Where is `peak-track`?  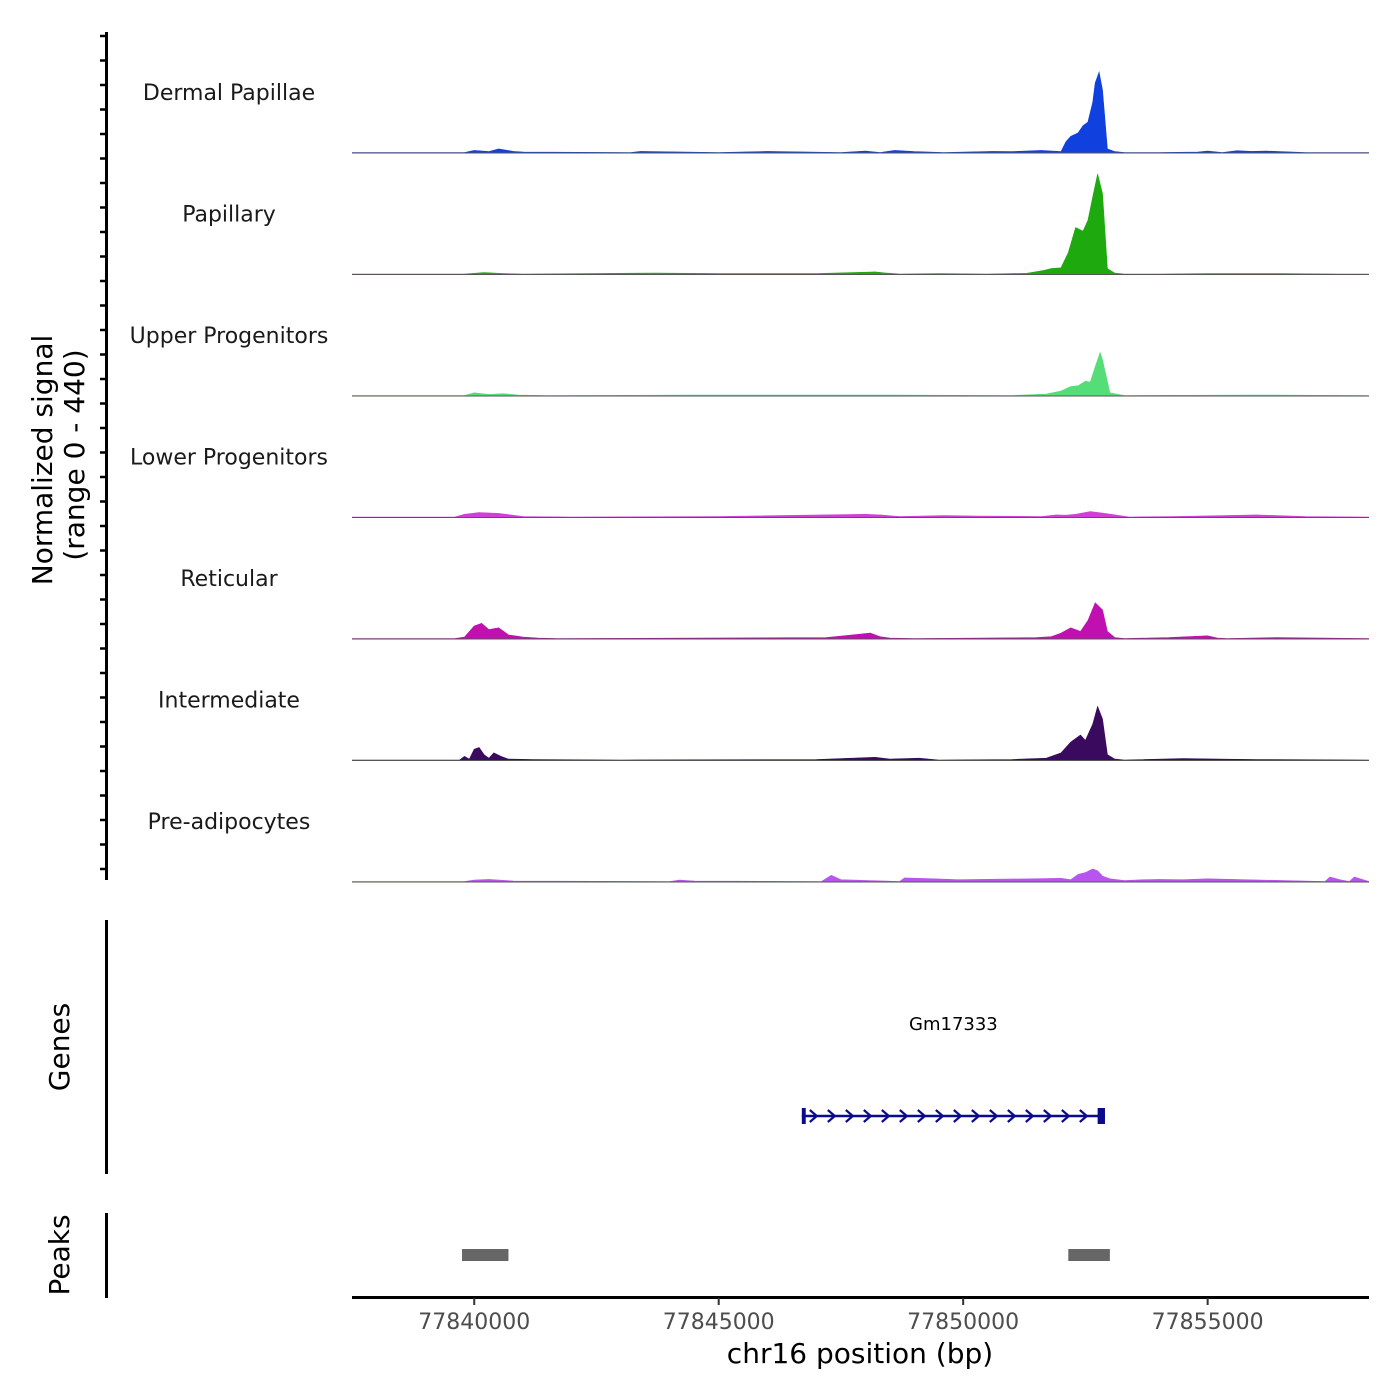 peak-track is located at coordinates (786, 1255).